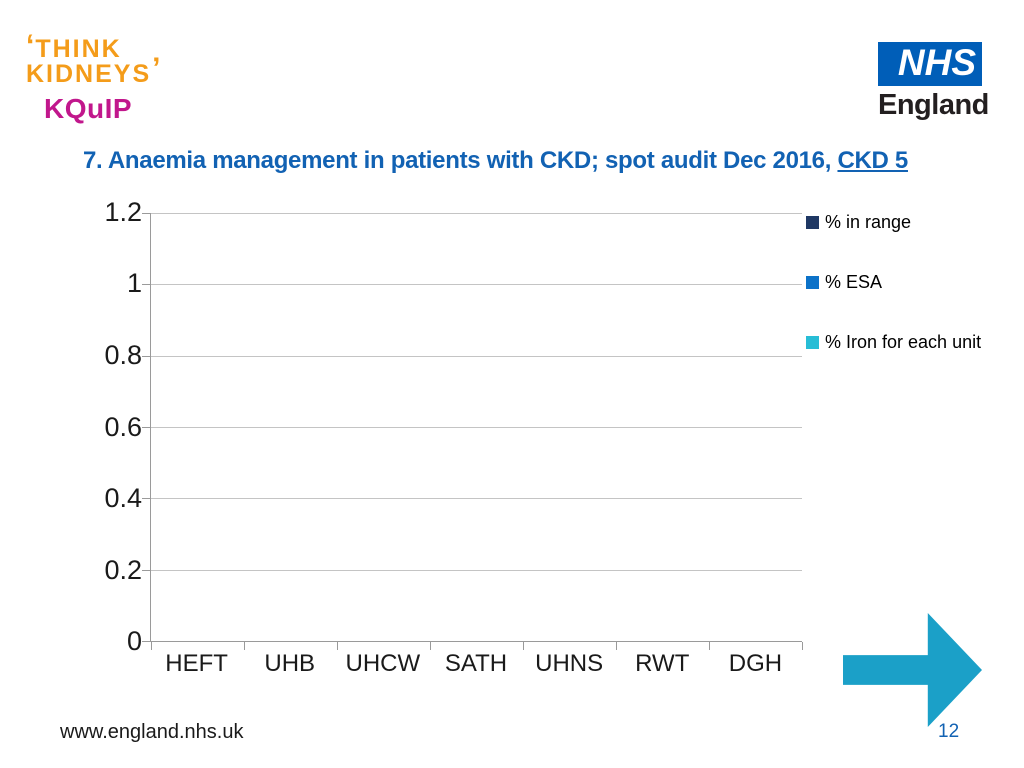 The height and width of the screenshot is (768, 1024). Describe the element at coordinates (89, 74) in the screenshot. I see `think-kidneys-word2: KIDNEYS` at that location.